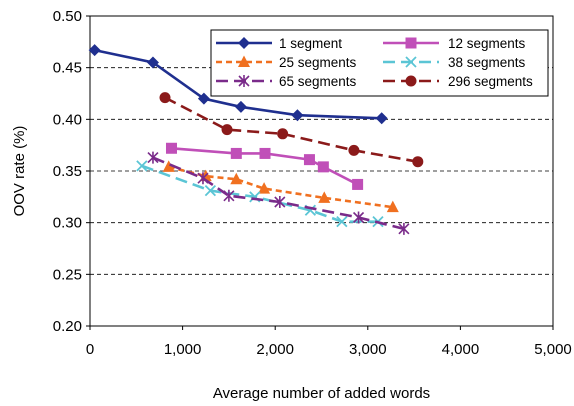  What do you see at coordinates (67, 223) in the screenshot?
I see `y-tick-label: 0.30` at bounding box center [67, 223].